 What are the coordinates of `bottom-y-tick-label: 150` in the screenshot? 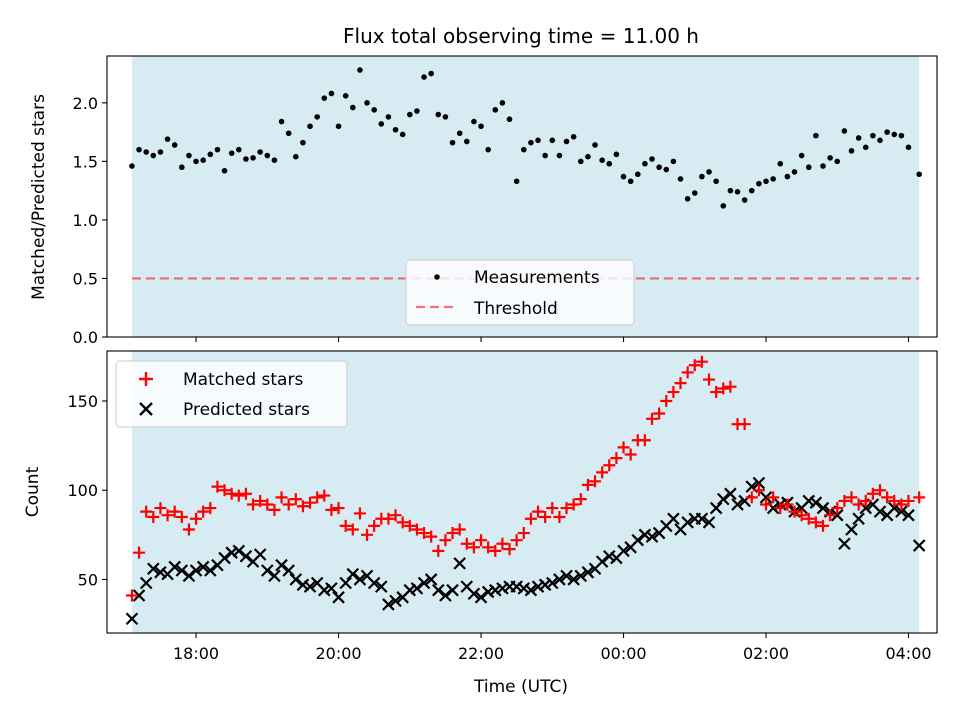 It's located at (82, 401).